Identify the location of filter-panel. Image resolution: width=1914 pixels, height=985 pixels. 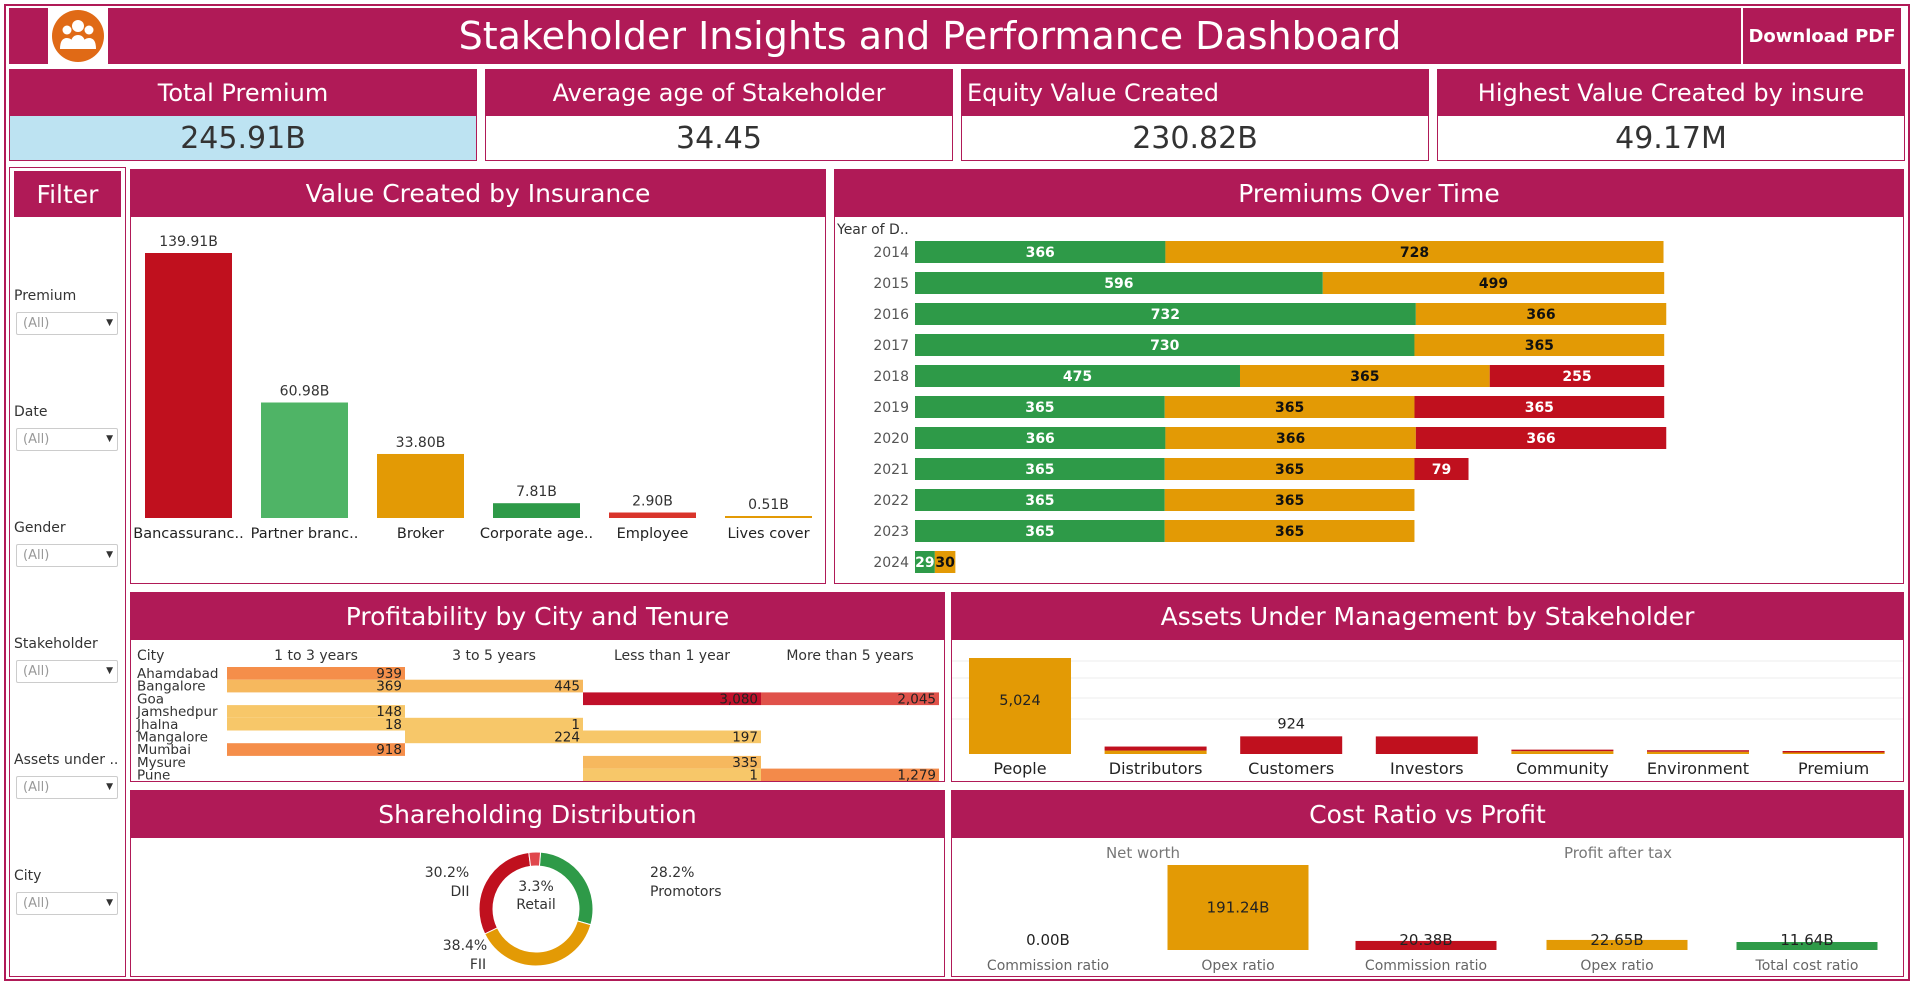
(67, 572).